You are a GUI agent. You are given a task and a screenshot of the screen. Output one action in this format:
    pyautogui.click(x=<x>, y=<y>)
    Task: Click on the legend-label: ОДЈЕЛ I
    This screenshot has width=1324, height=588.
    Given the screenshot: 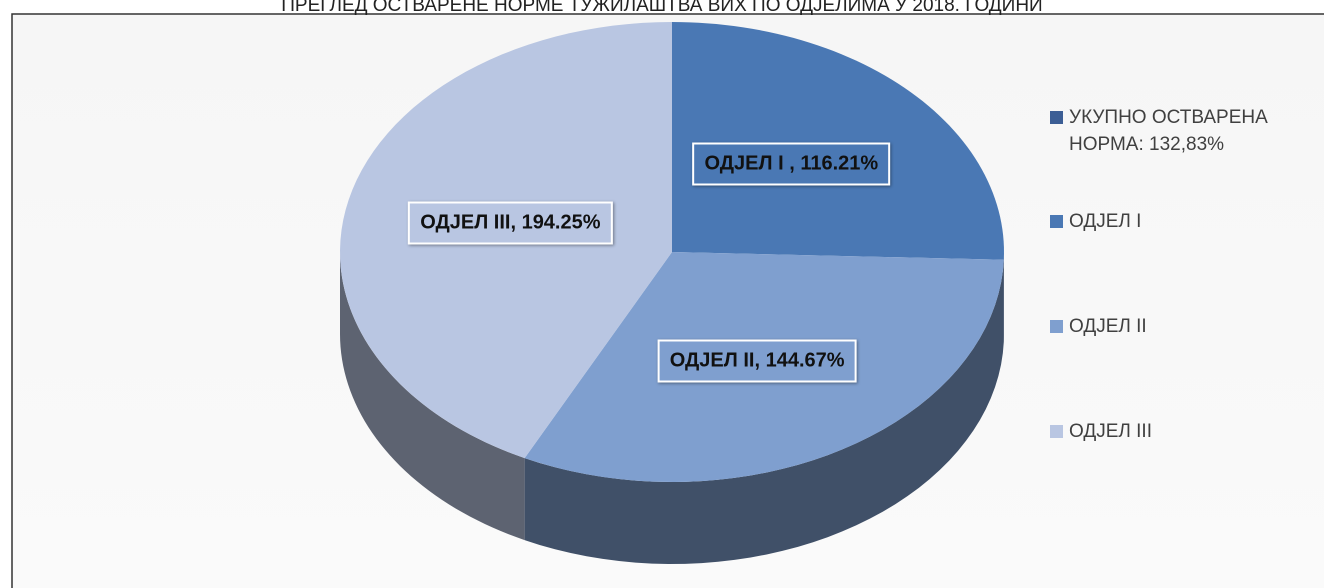 What is the action you would take?
    pyautogui.click(x=1105, y=221)
    